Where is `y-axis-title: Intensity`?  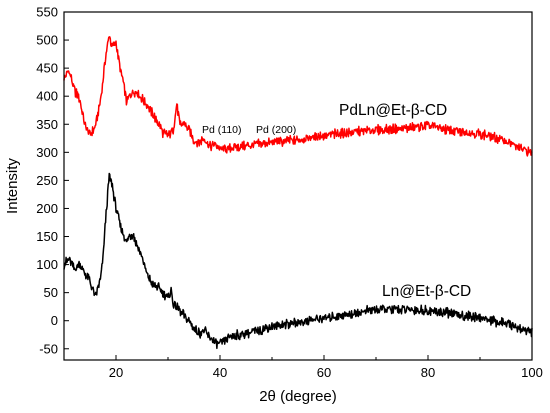 y-axis-title: Intensity is located at coordinates (12, 186).